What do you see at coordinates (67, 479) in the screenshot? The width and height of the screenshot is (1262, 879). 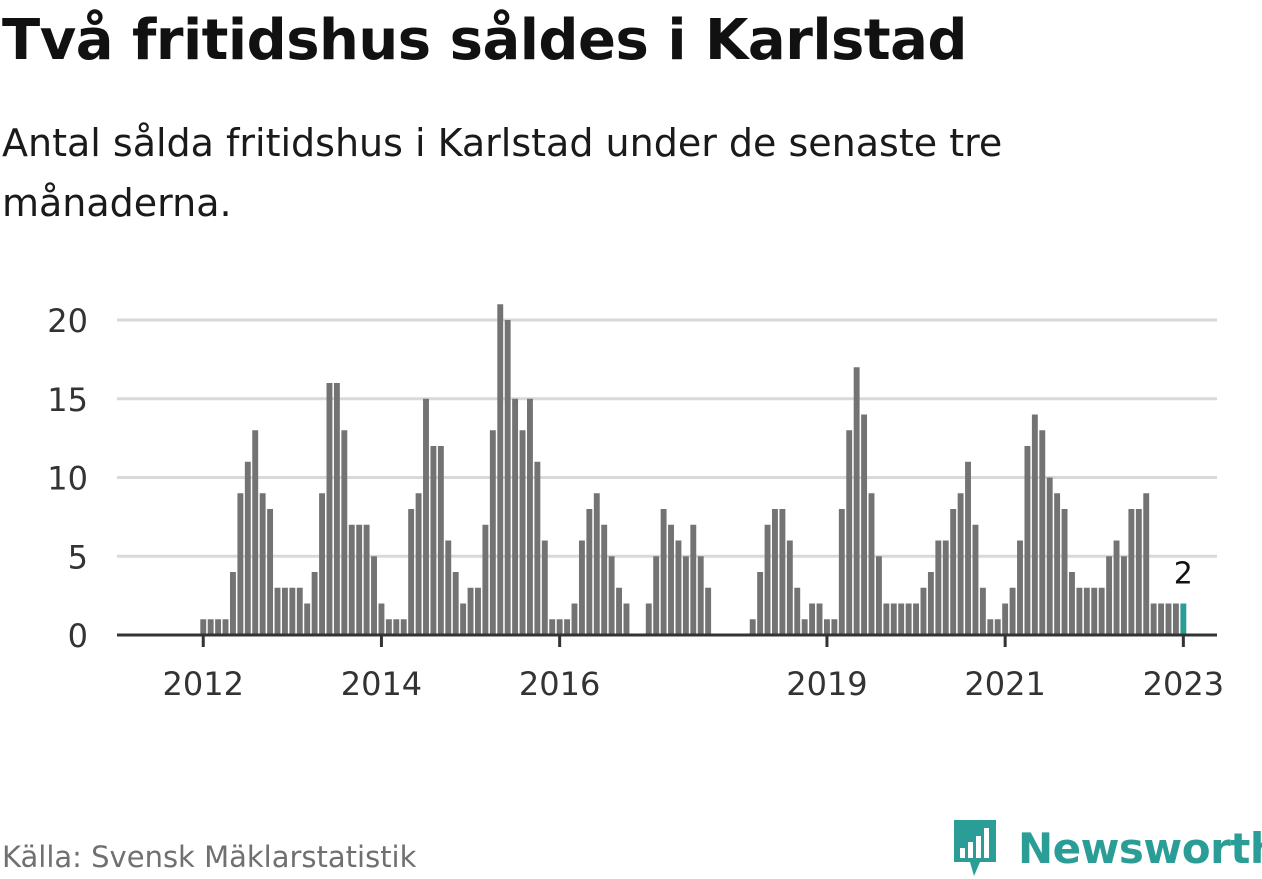 I see `y-tick-label: 10` at bounding box center [67, 479].